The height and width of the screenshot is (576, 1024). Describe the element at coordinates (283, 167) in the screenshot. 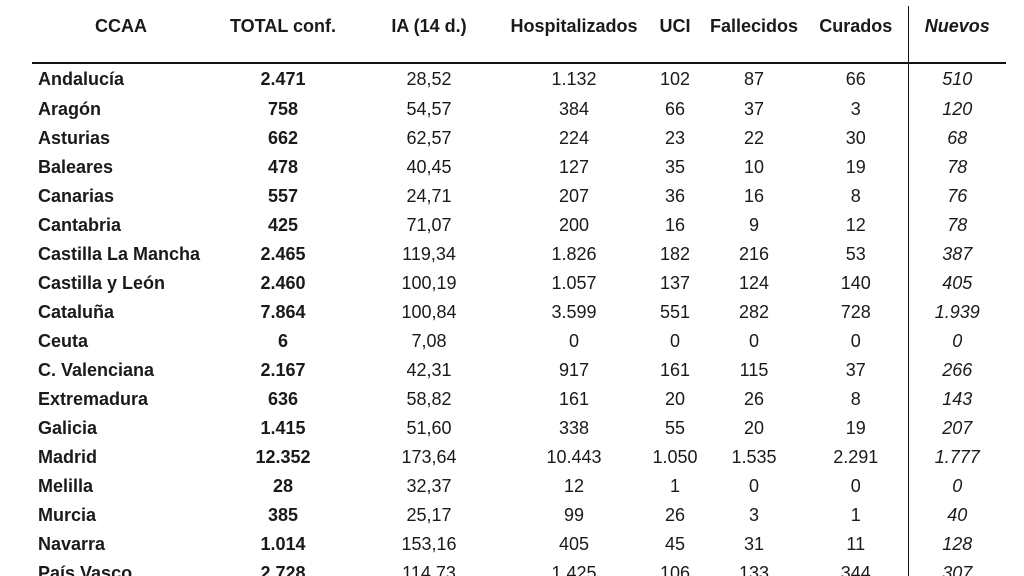

I see `total-conf-cell: 478` at that location.